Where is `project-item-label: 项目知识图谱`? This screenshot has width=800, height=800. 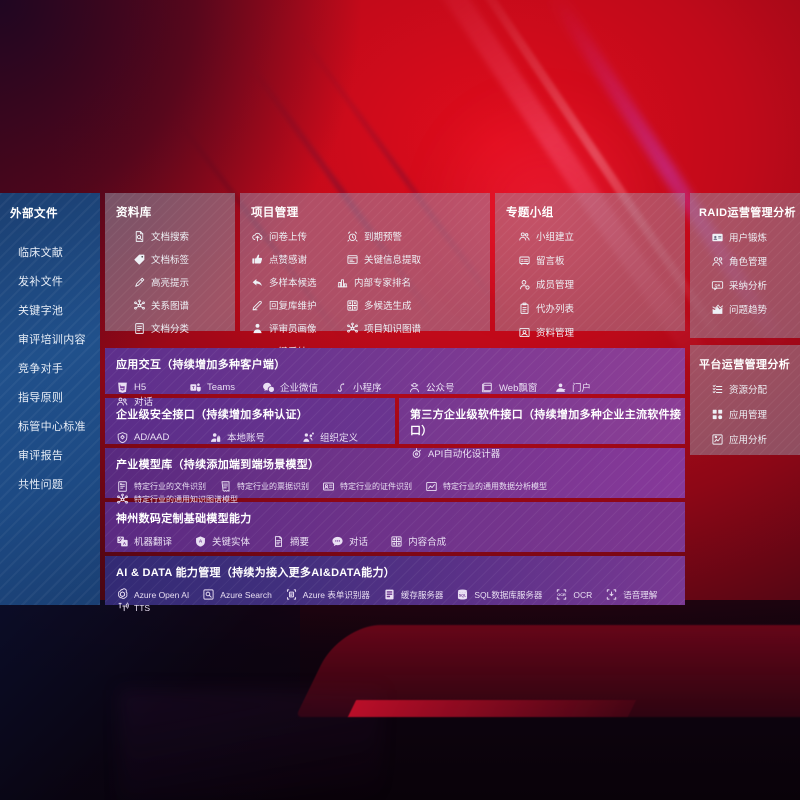
project-item-label: 项目知识图谱 is located at coordinates (393, 329).